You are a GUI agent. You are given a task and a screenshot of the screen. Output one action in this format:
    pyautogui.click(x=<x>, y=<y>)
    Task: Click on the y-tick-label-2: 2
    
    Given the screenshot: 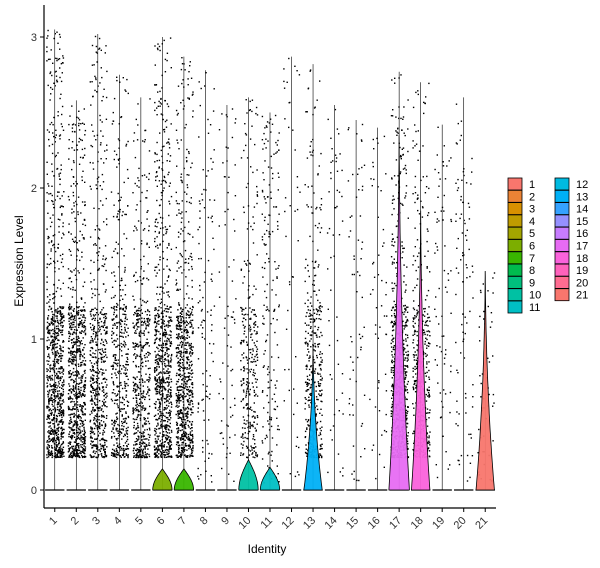 What is the action you would take?
    pyautogui.click(x=34, y=189)
    